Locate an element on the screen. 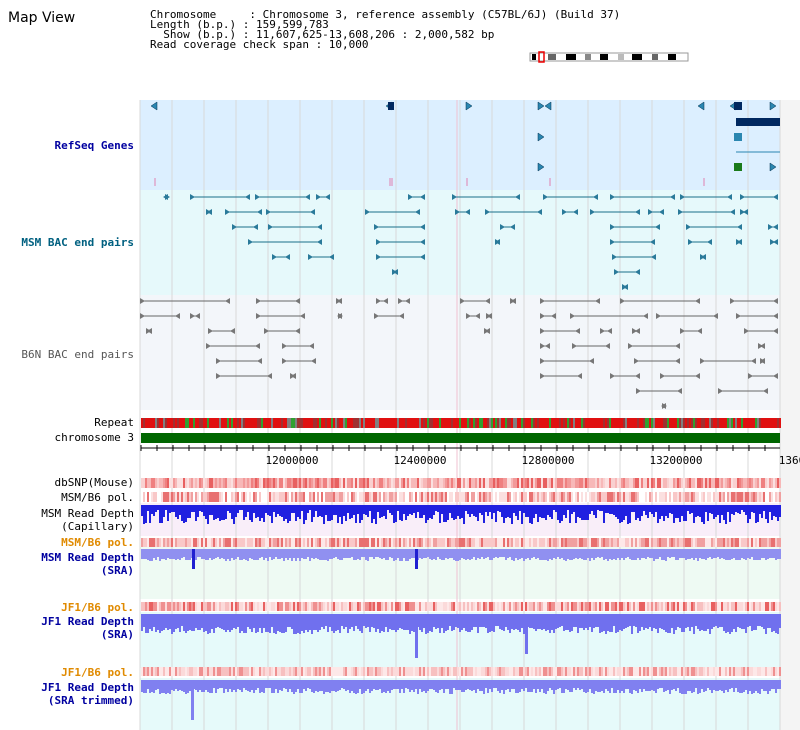 This screenshot has height=730, width=800. gene-arrow is located at coordinates (701, 106).